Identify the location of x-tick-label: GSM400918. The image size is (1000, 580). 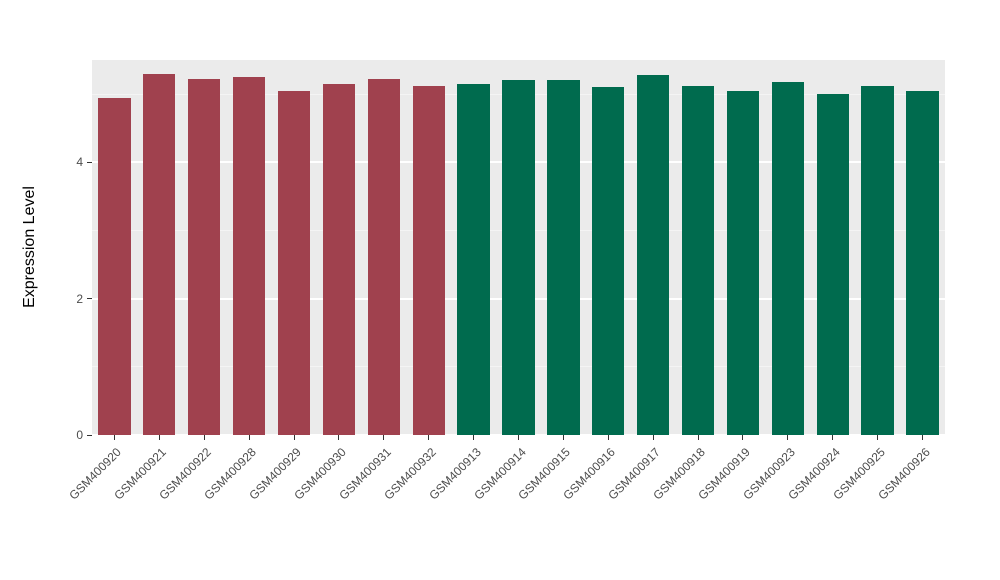
(679, 474).